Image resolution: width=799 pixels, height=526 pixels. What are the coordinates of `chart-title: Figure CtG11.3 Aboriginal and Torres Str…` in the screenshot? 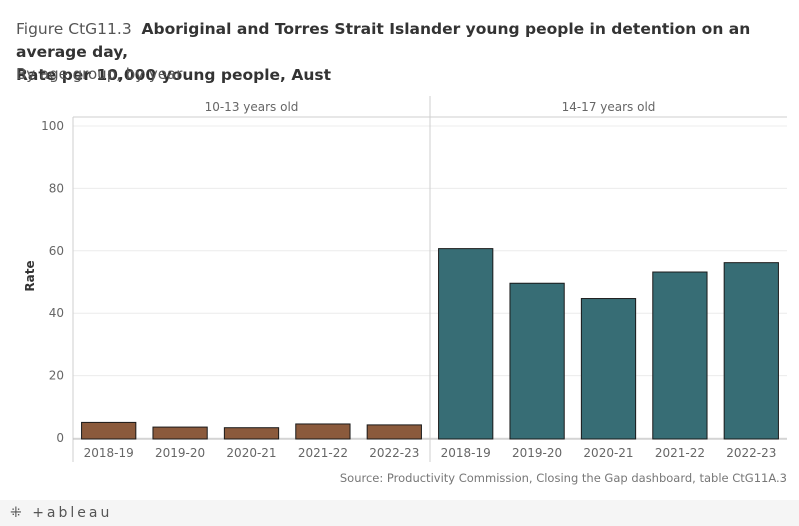 It's located at (401, 52).